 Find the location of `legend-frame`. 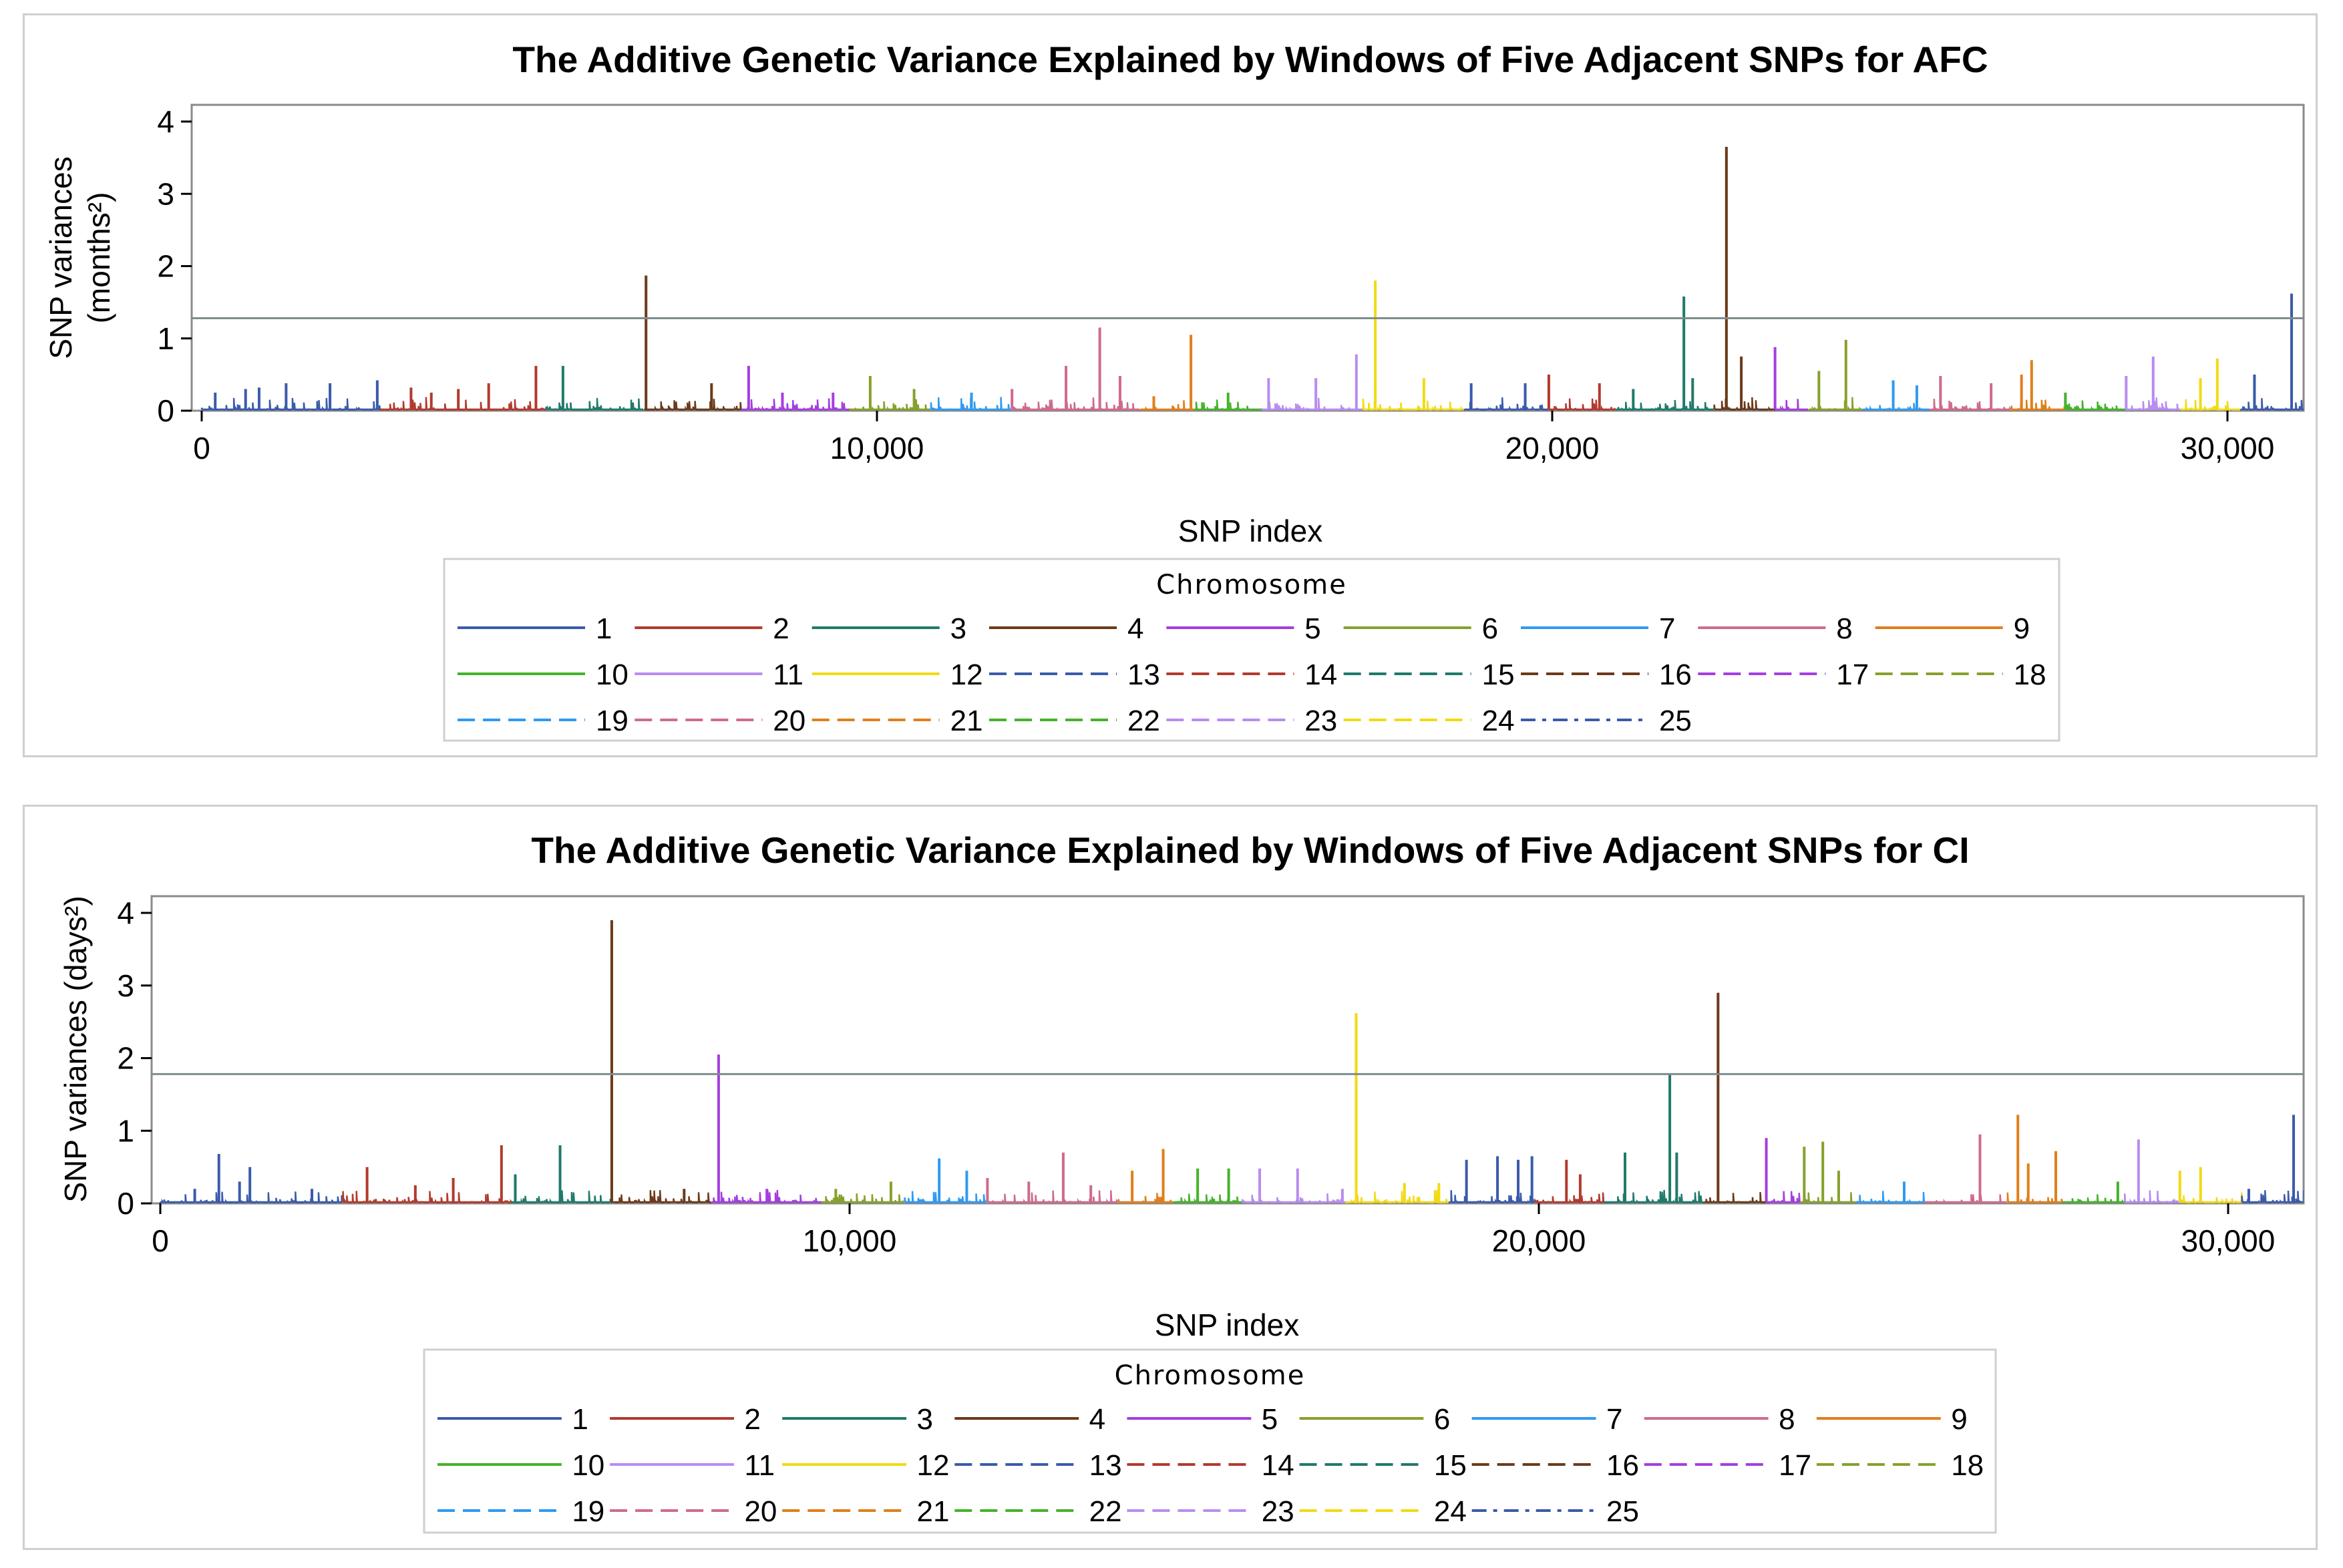

legend-frame is located at coordinates (1252, 650).